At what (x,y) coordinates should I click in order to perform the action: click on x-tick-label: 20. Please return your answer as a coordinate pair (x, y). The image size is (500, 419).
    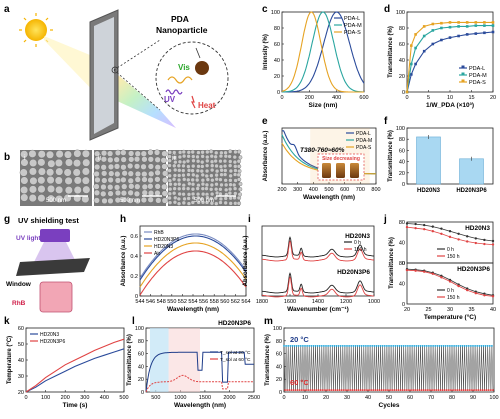
    Looking at the image, I should click on (326, 398).